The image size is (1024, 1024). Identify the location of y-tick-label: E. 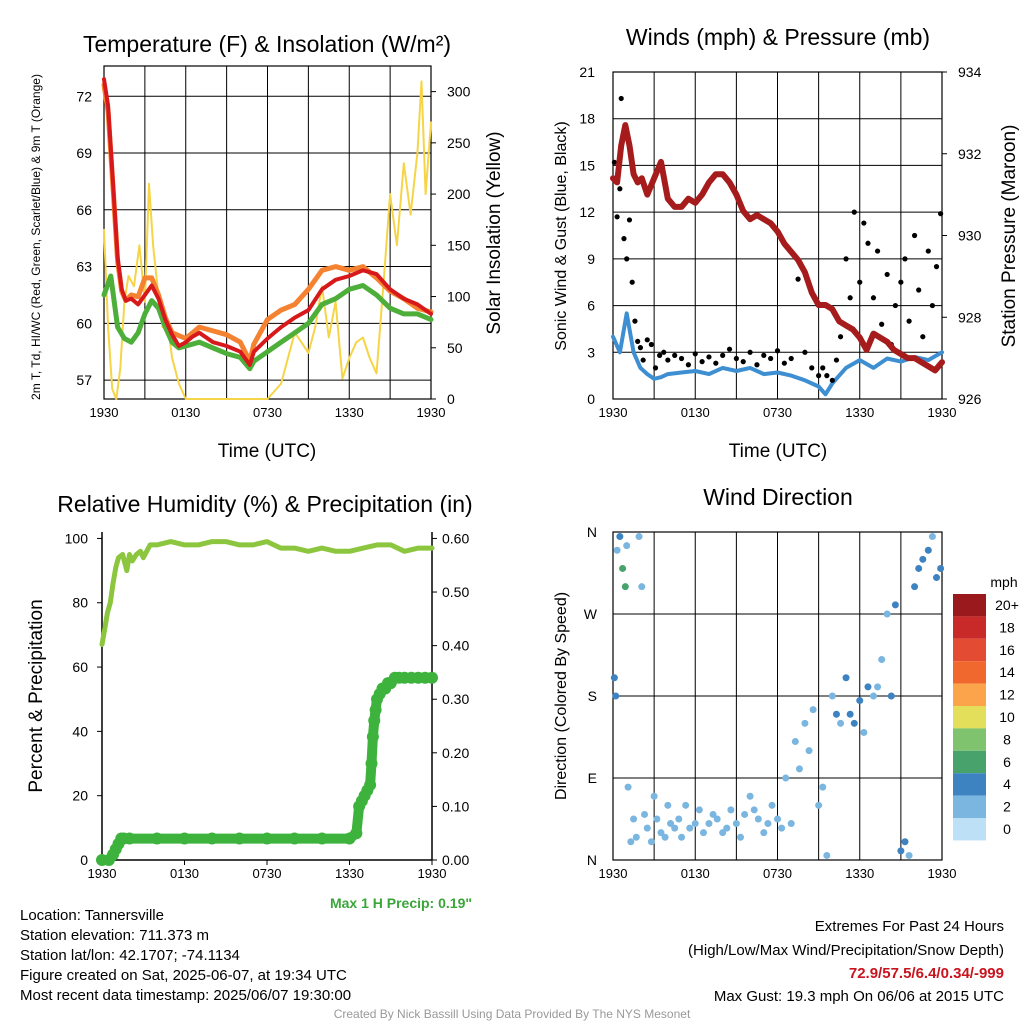
(592, 778).